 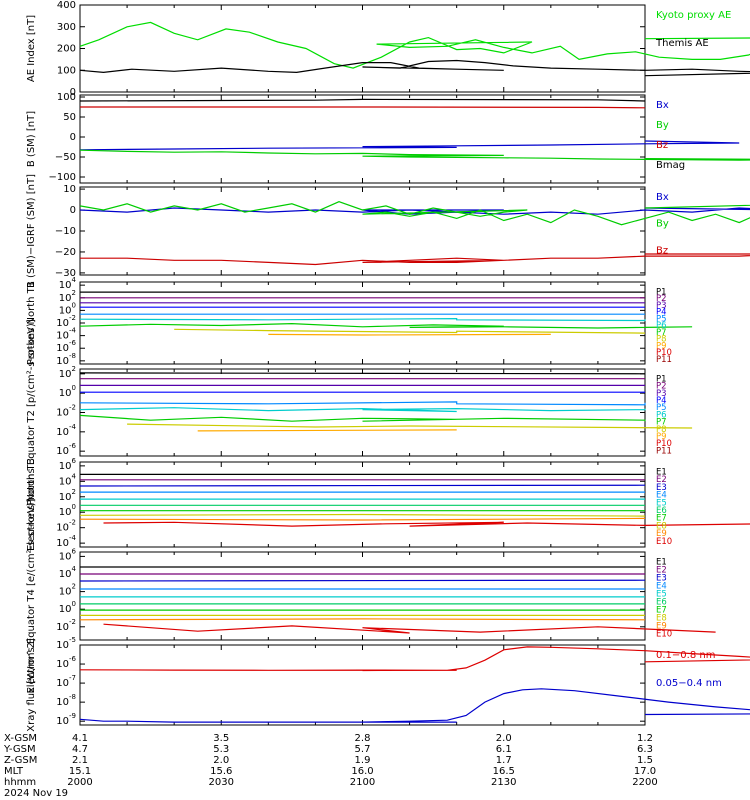 I want to click on y-tick-label: −100, so click(x=62, y=177).